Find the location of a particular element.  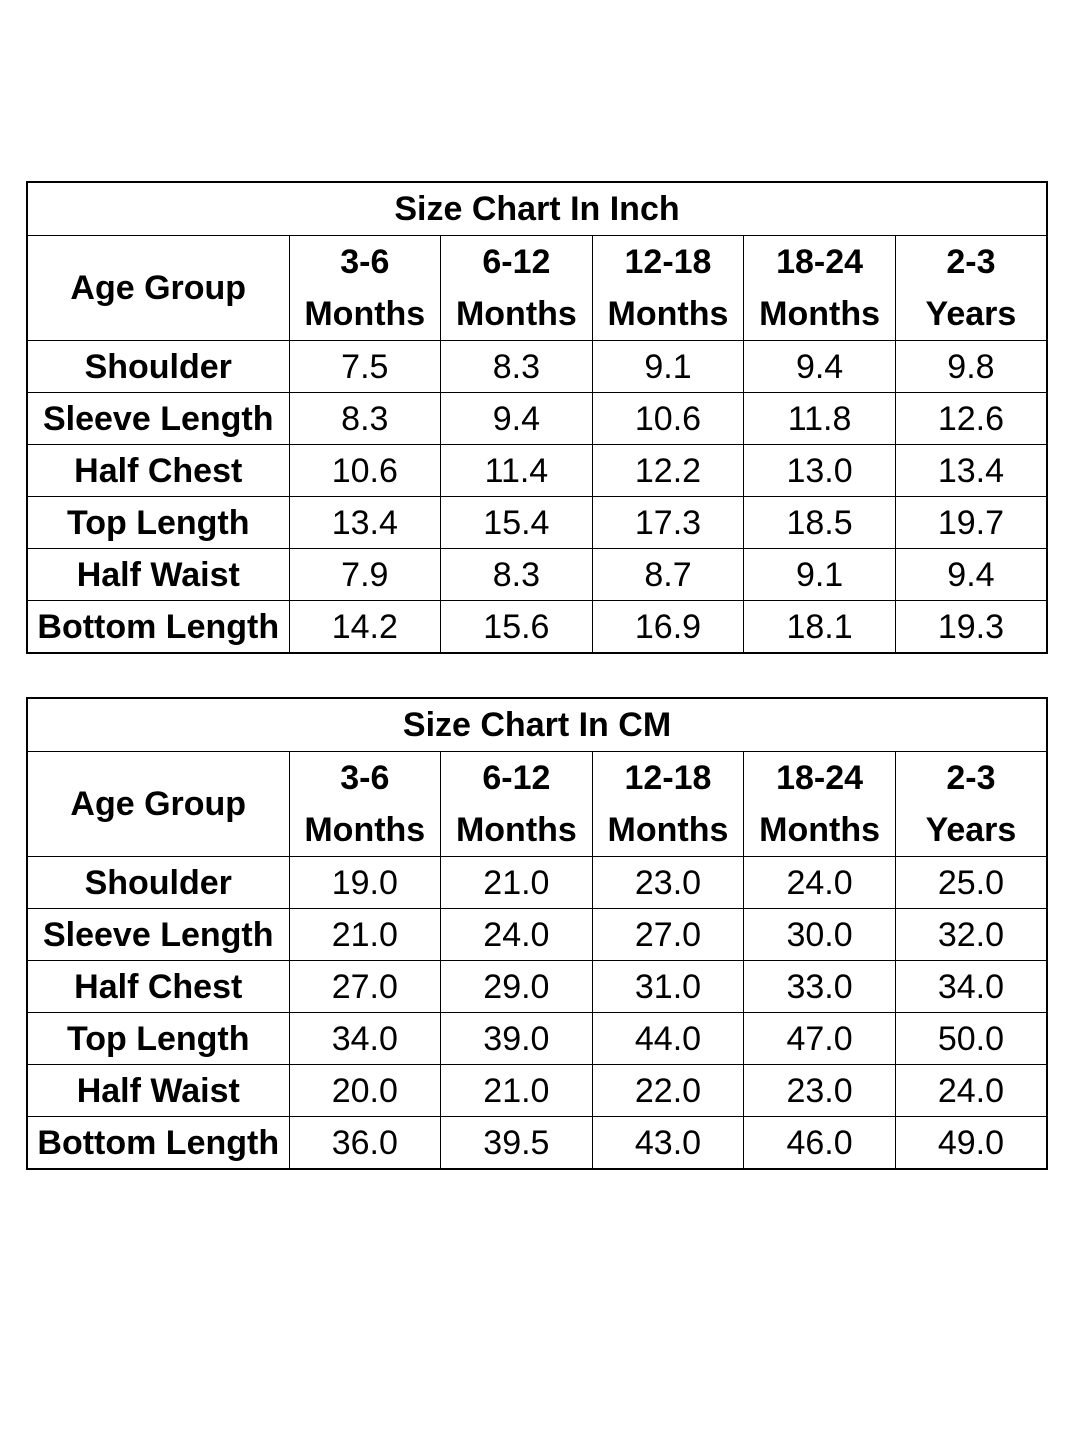

table-cell: 18.1 is located at coordinates (819, 627).